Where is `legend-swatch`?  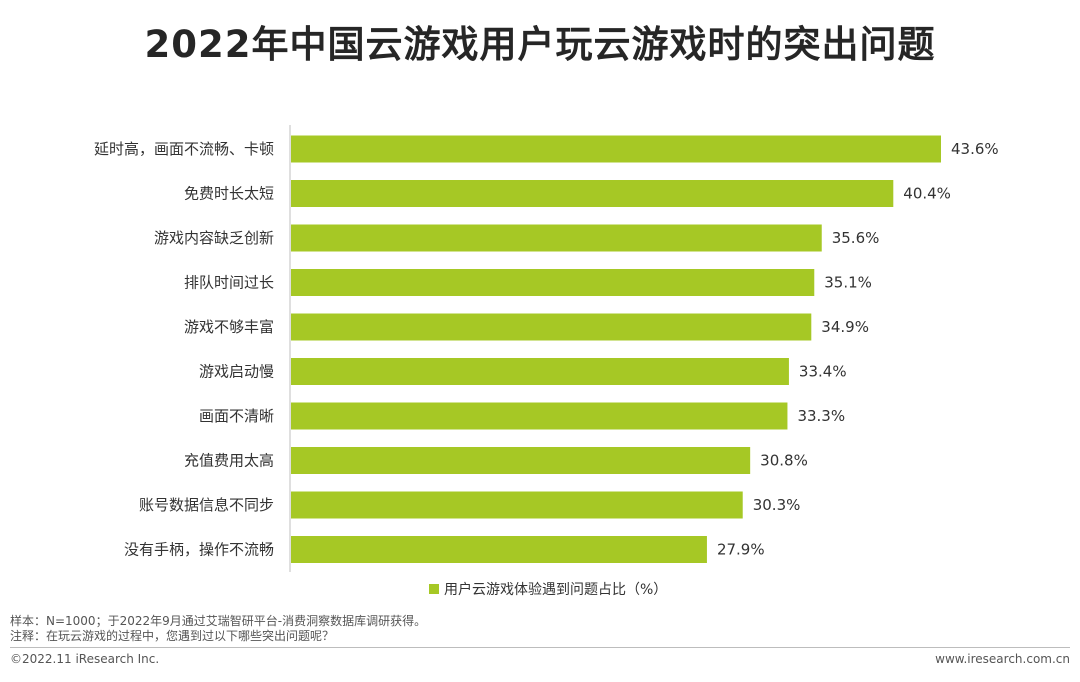
legend-swatch is located at coordinates (434, 589).